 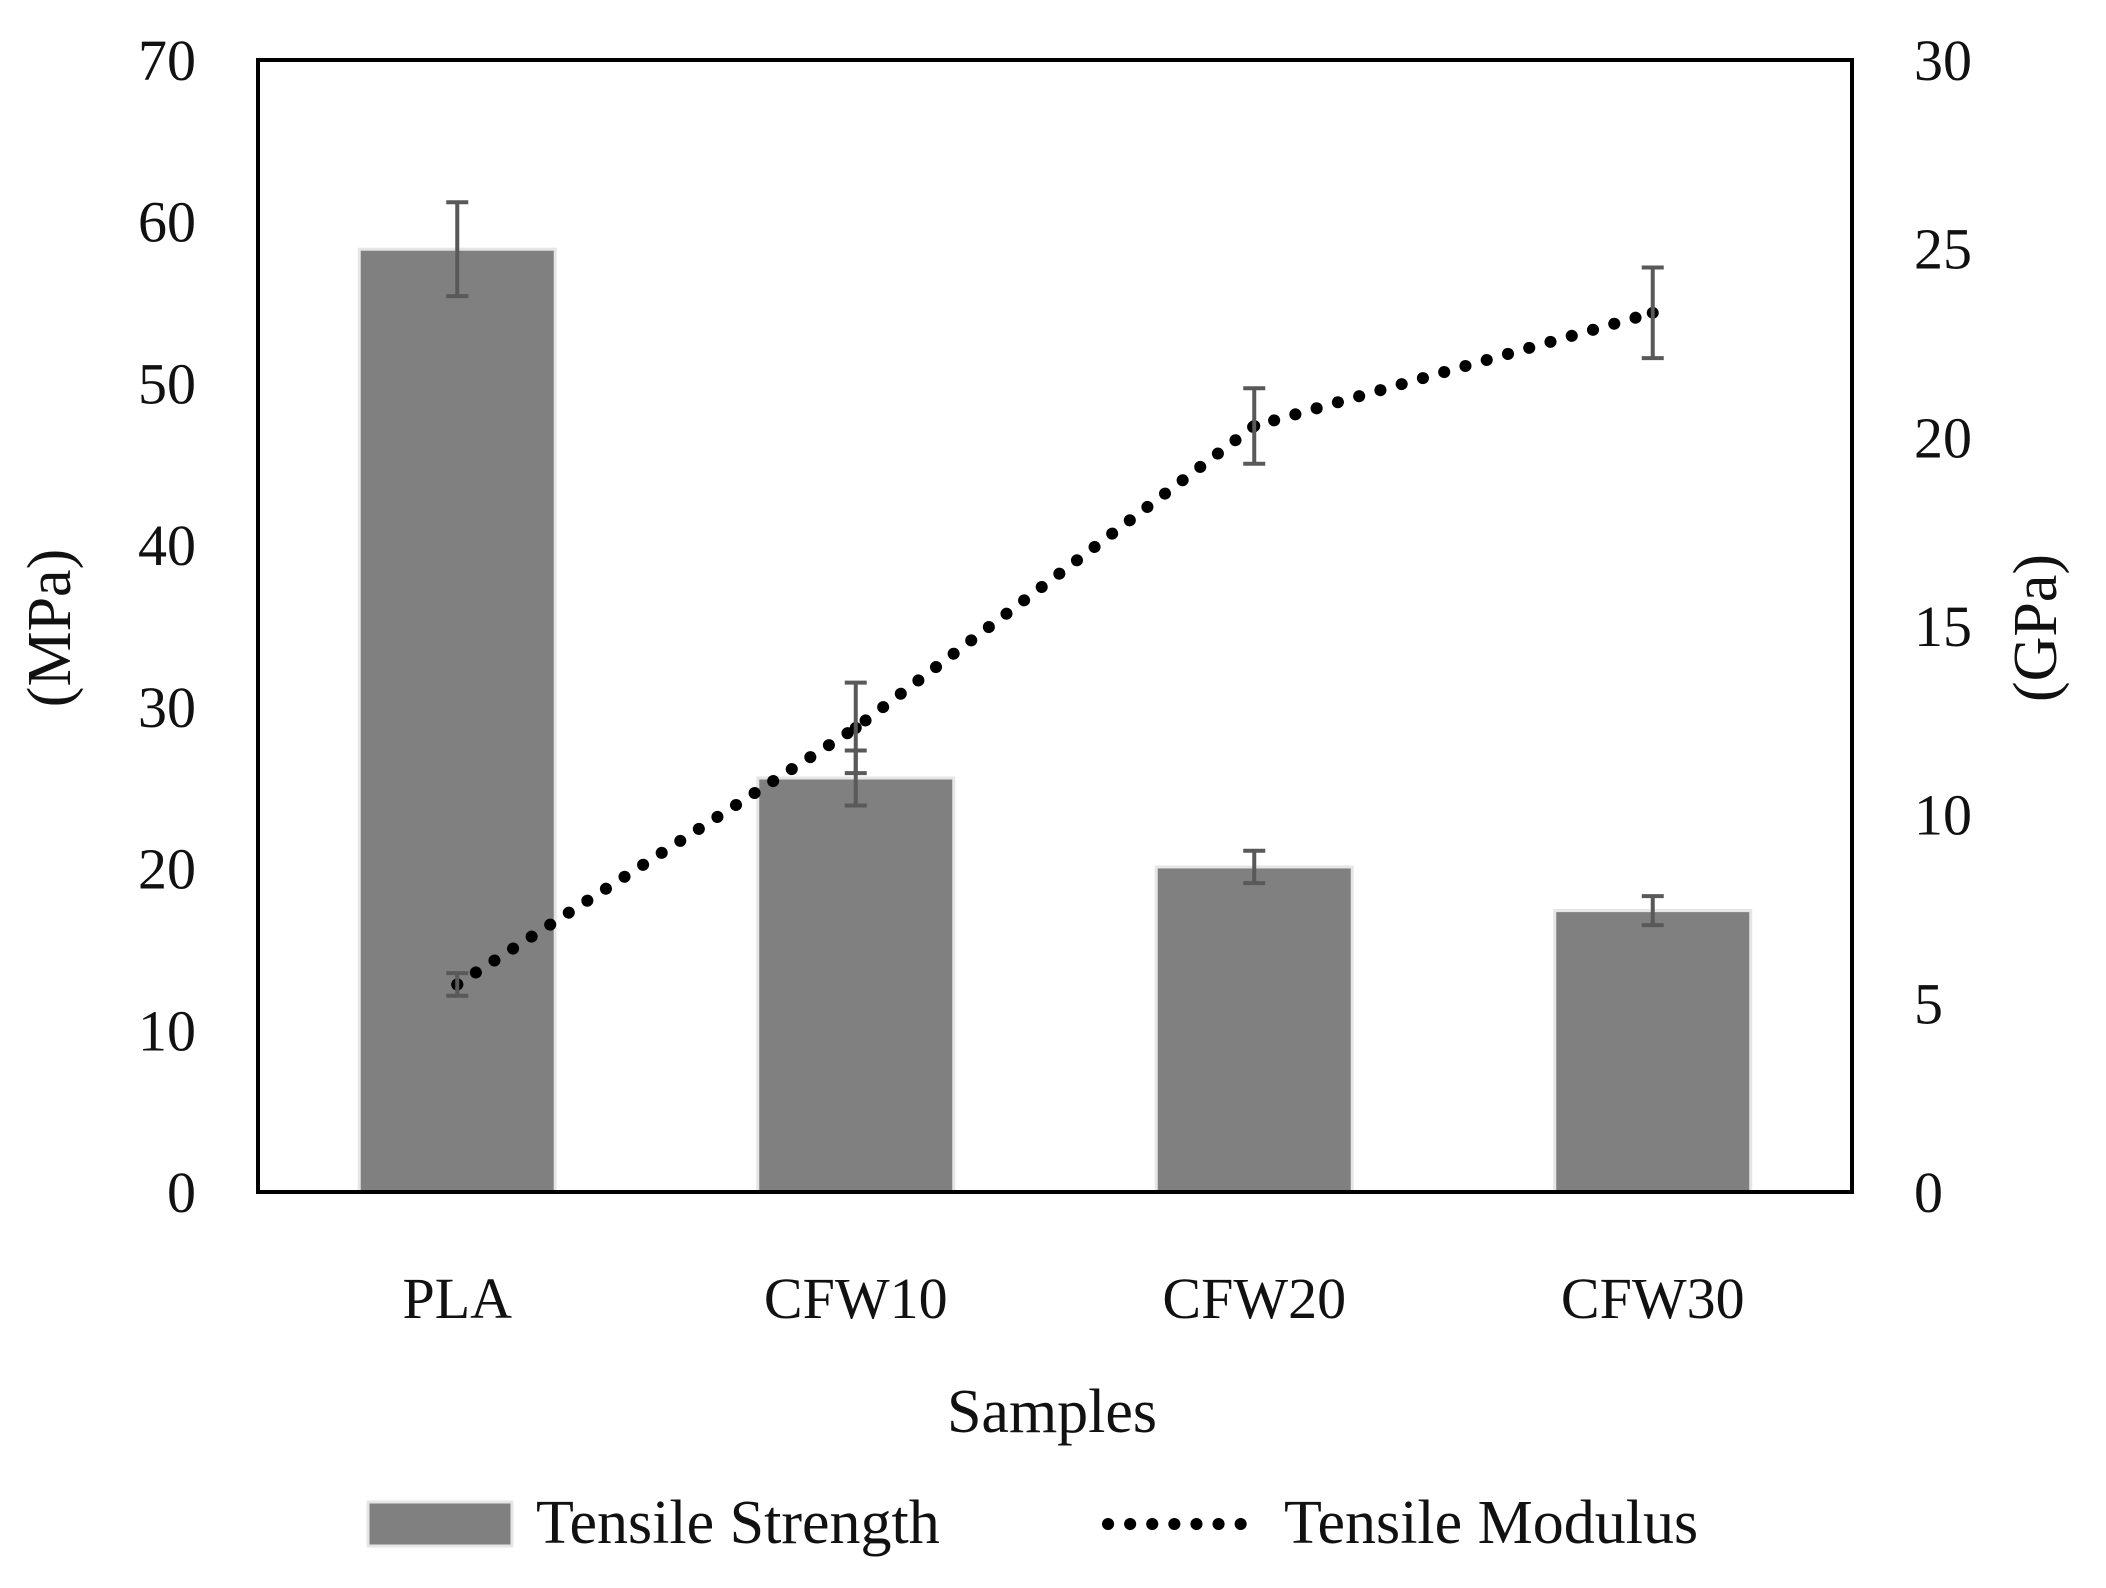 I want to click on bar-cfw30, so click(x=1653, y=1051).